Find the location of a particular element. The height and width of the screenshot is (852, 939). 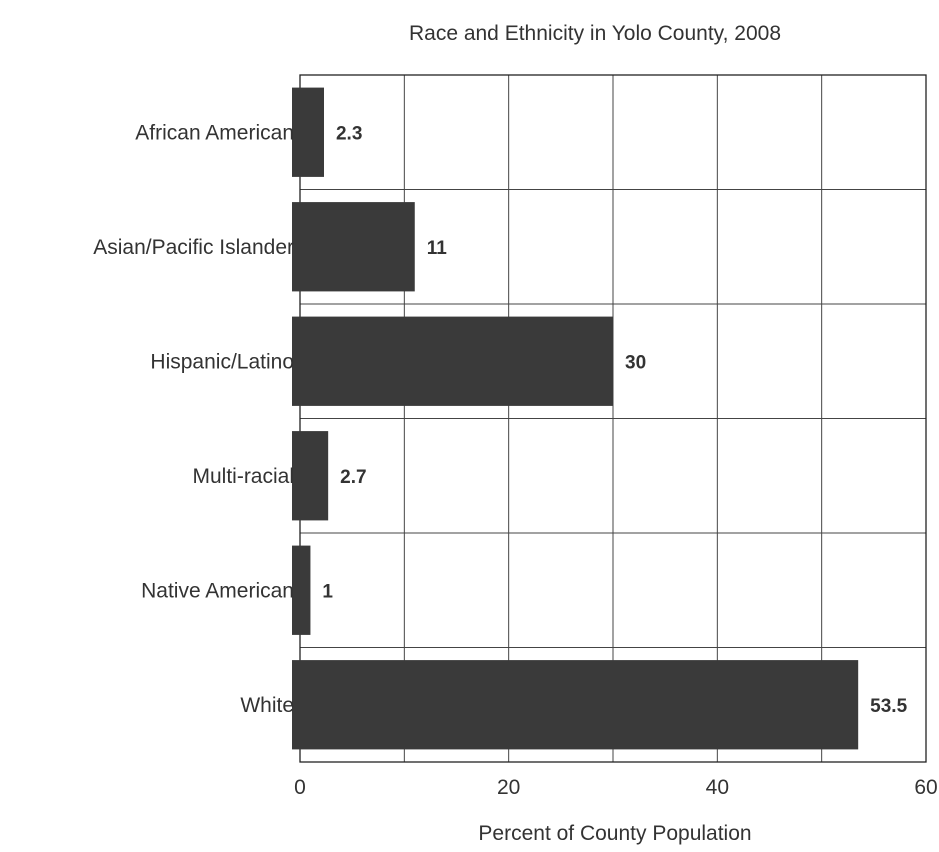

category-label: African American is located at coordinates (214, 132).